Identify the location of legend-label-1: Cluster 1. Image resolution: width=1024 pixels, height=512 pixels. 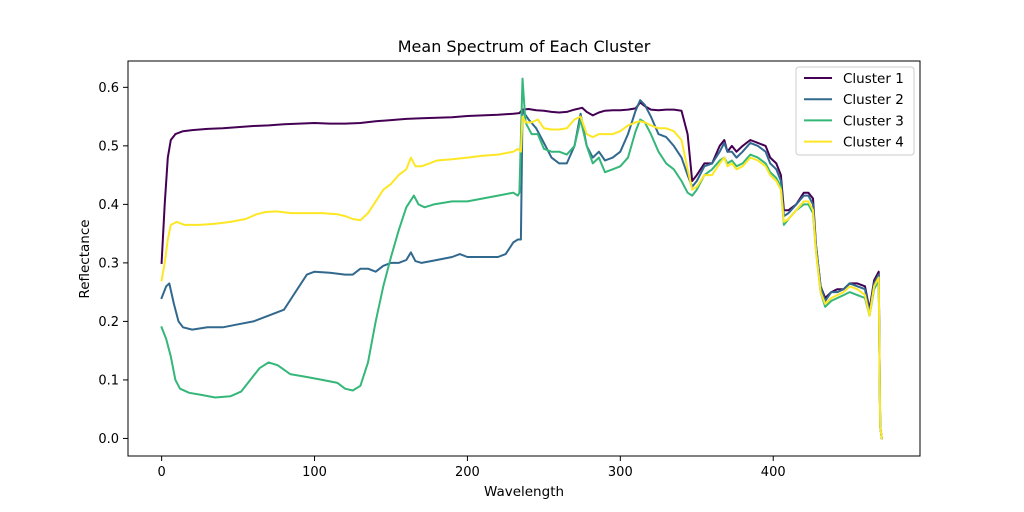
(873, 79).